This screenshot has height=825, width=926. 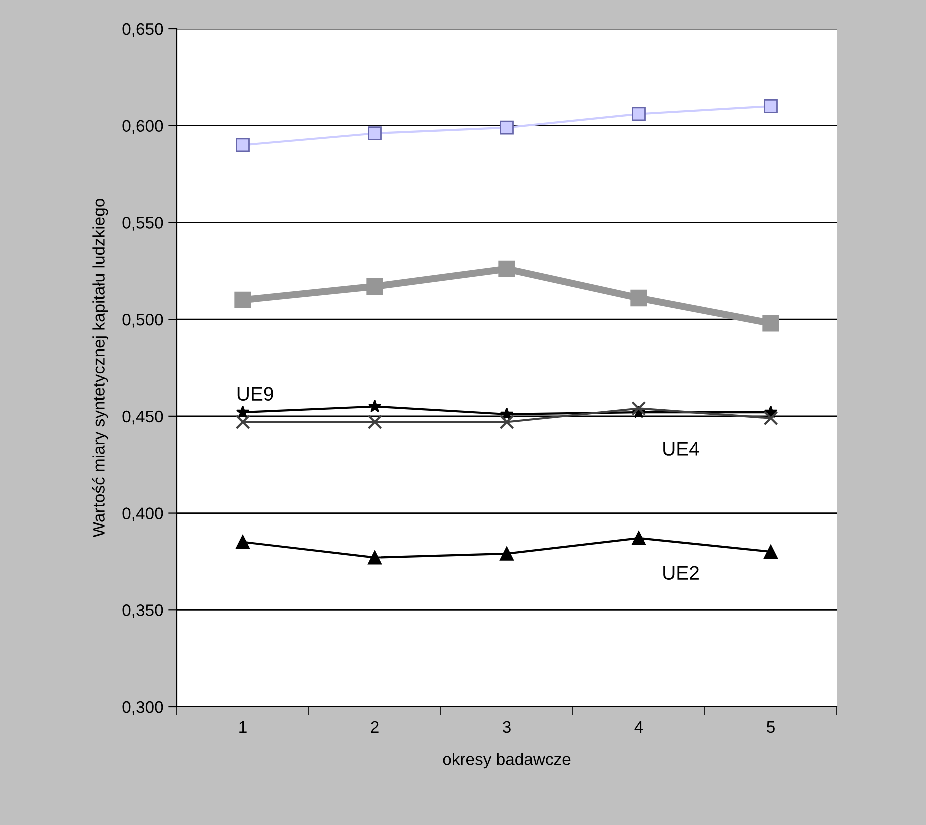 I want to click on y-tick-label: 0,550, so click(x=143, y=224).